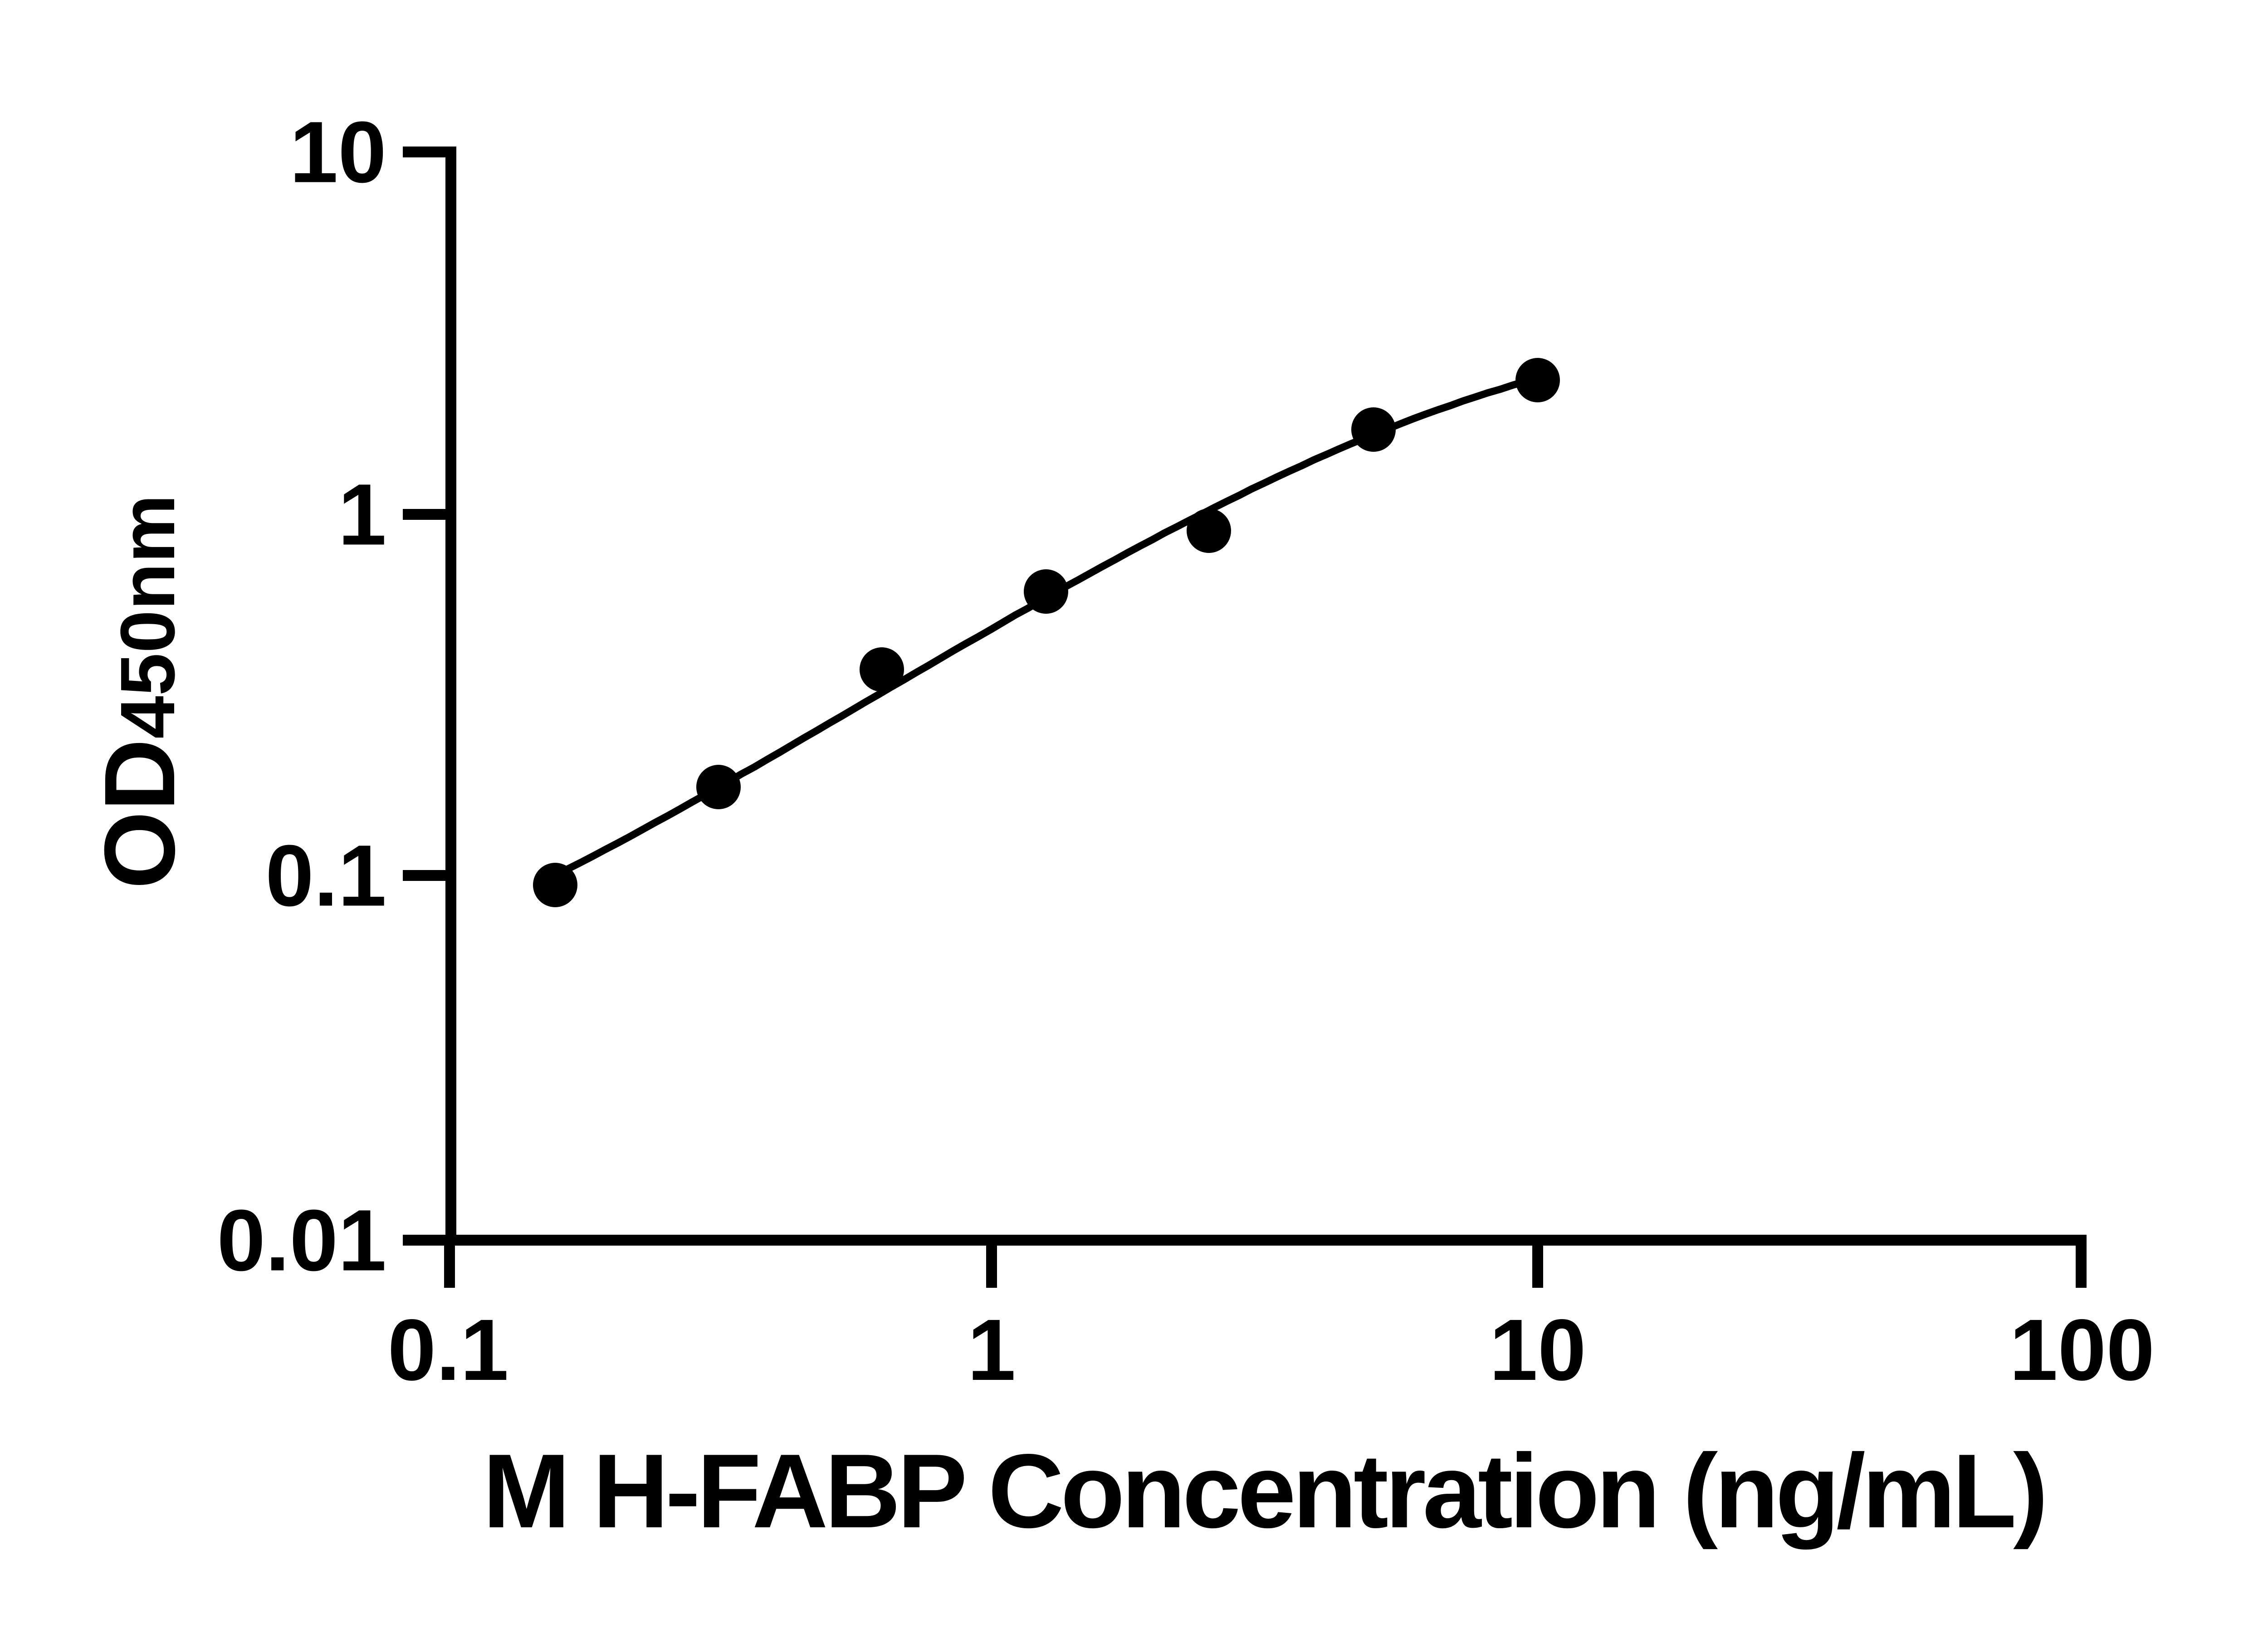  I want to click on svg-text: M H-FABP Concentration (ng/mL), so click(1264, 1491).